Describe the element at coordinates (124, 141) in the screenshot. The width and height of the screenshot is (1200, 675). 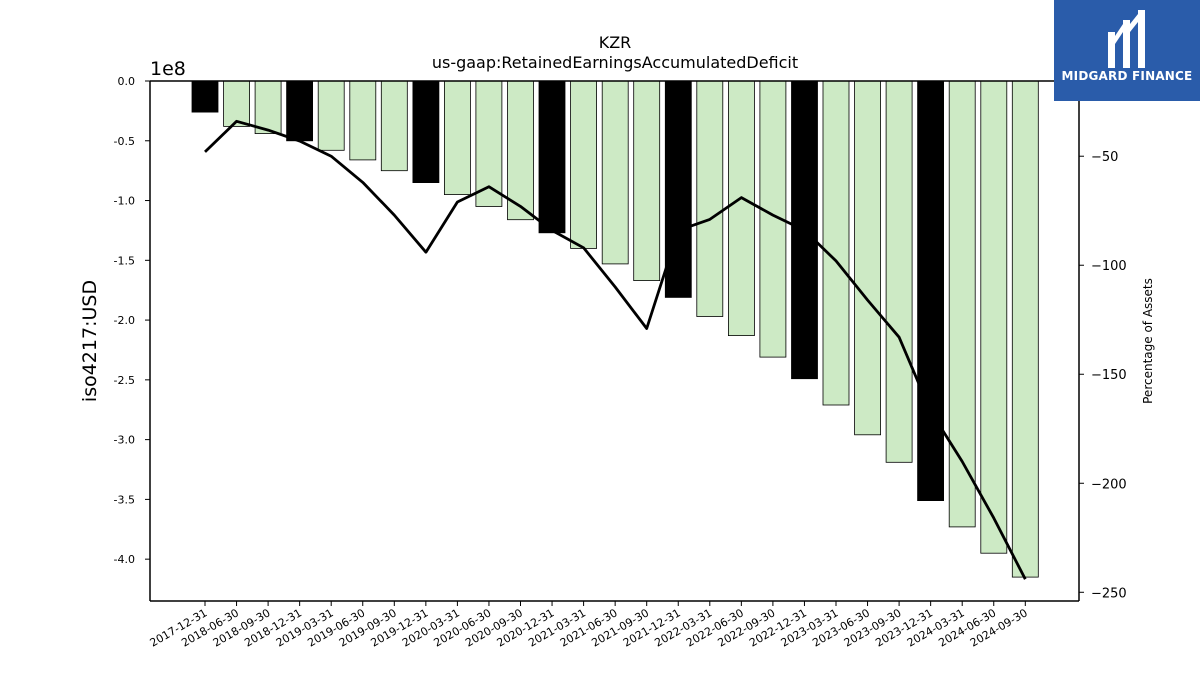
I see `y-tick-label: -0.5` at that location.